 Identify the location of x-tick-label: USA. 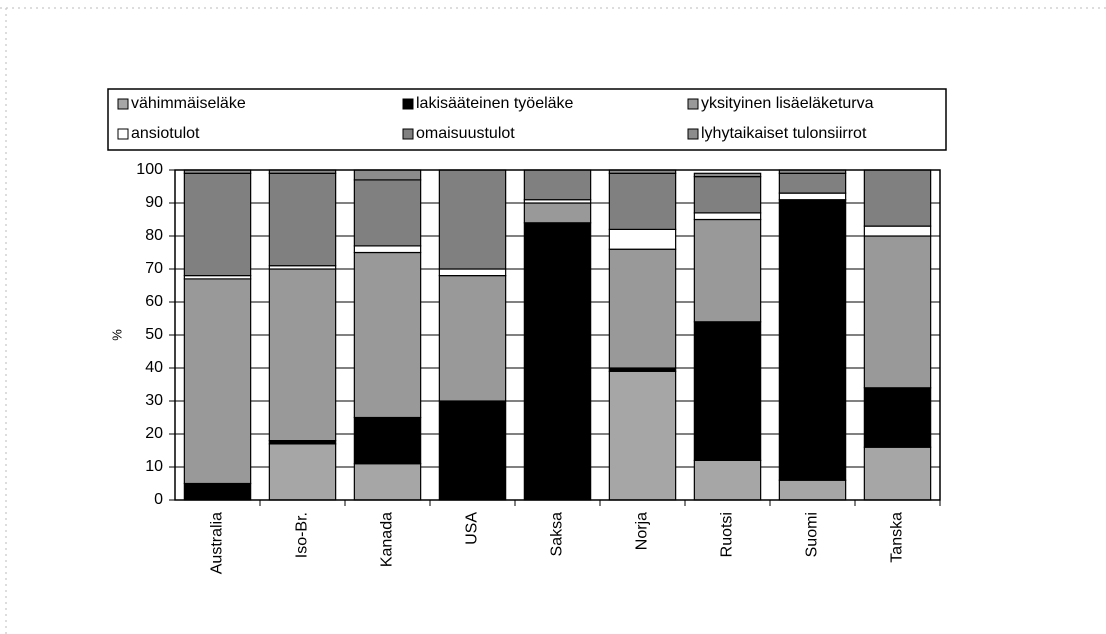
(472, 528).